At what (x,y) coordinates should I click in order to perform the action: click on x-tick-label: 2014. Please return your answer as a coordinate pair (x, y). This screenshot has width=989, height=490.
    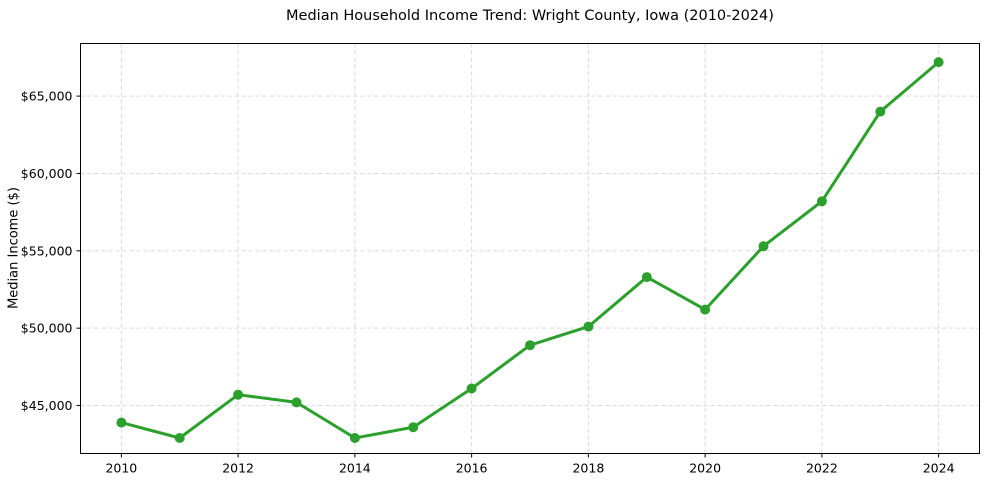
    Looking at the image, I should click on (355, 468).